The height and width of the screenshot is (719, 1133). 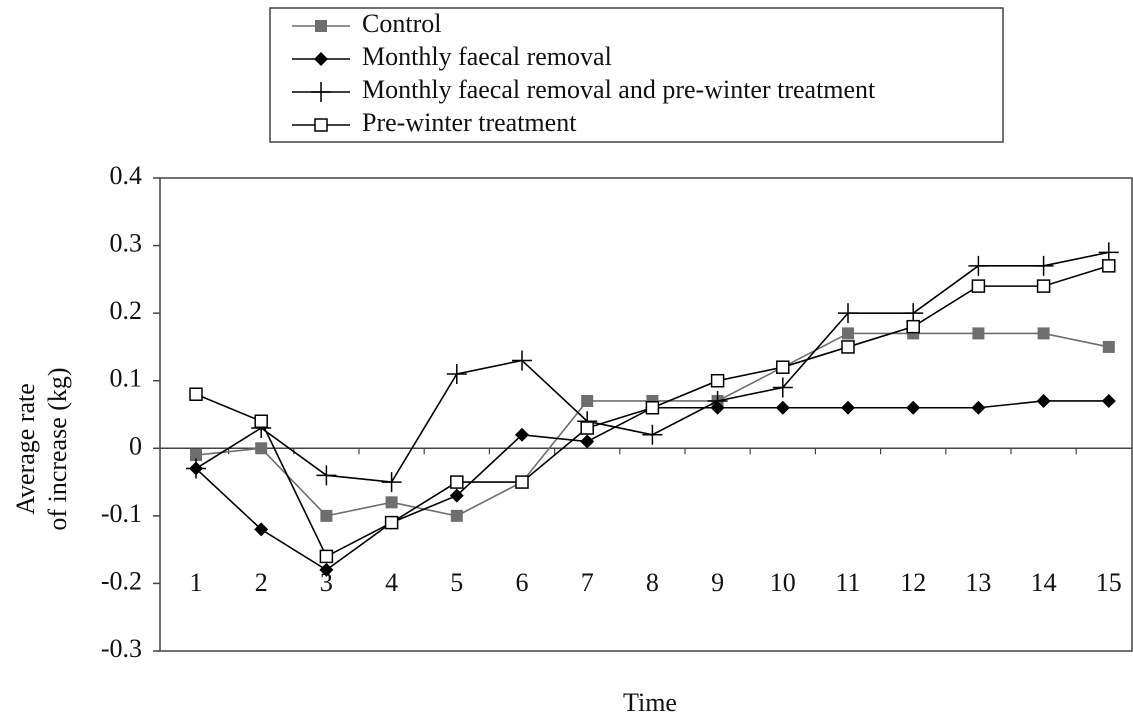 What do you see at coordinates (469, 122) in the screenshot?
I see `legend-label: Pre-winter treatment` at bounding box center [469, 122].